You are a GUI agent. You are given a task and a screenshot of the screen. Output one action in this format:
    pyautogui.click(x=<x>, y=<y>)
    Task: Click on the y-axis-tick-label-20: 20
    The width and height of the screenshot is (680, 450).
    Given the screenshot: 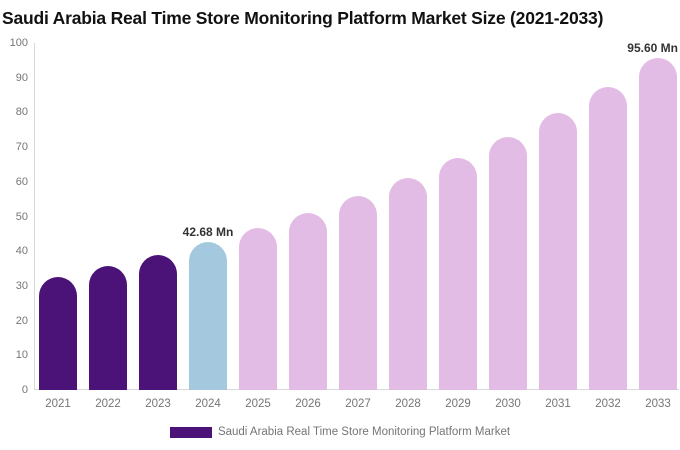 What is the action you would take?
    pyautogui.click(x=21, y=320)
    